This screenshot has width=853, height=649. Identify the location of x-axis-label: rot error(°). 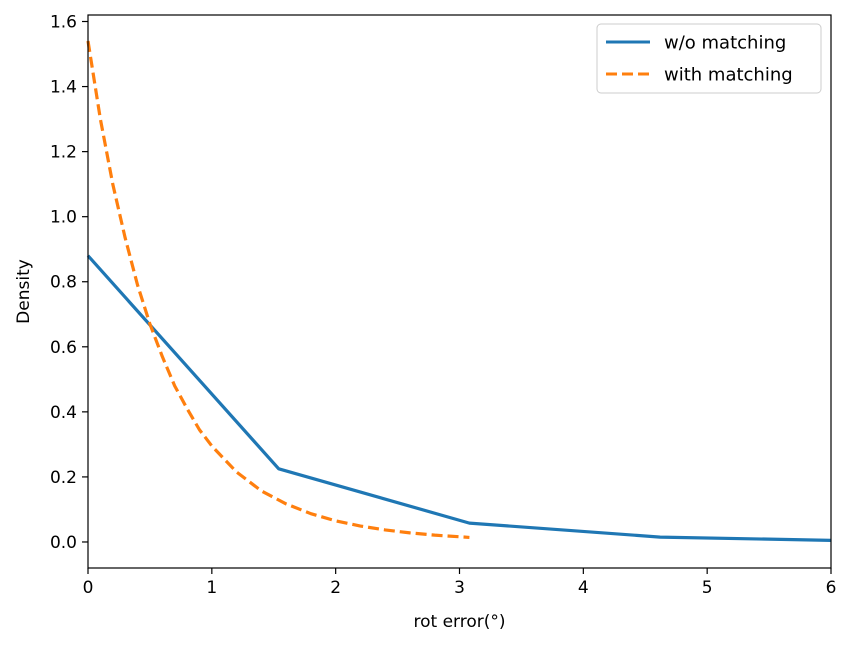
(459, 622).